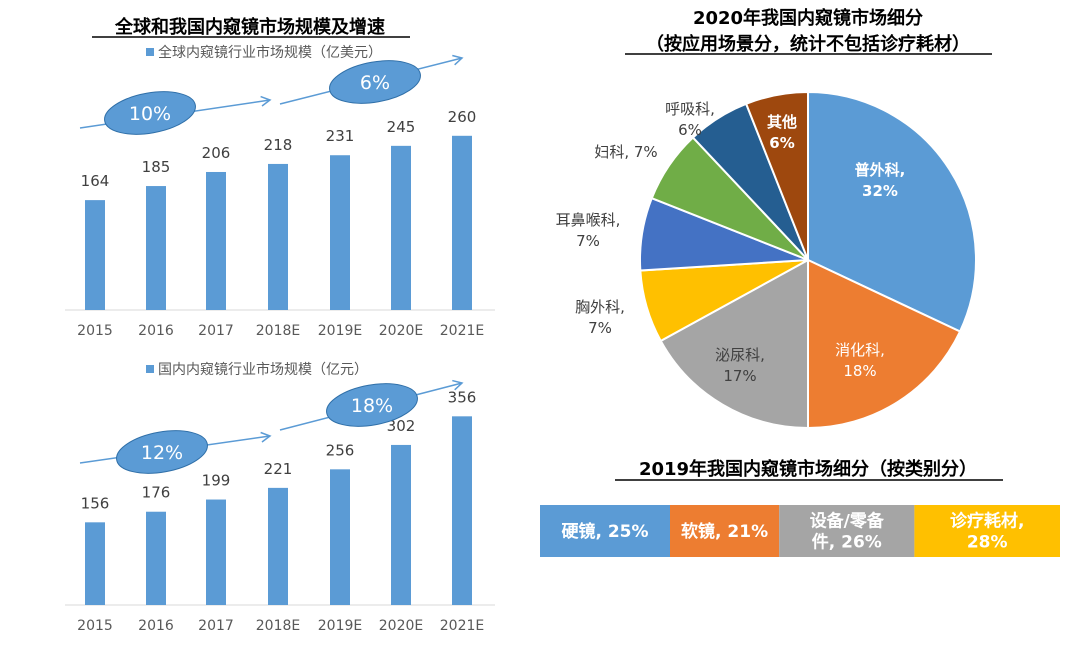  I want to click on chart2-bar-2021E, so click(462, 510).